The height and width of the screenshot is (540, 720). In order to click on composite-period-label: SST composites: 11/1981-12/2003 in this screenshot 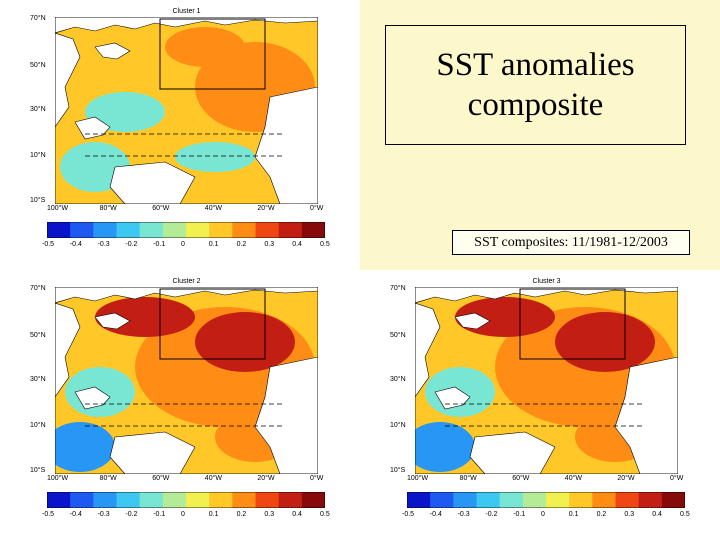, I will do `click(571, 242)`.